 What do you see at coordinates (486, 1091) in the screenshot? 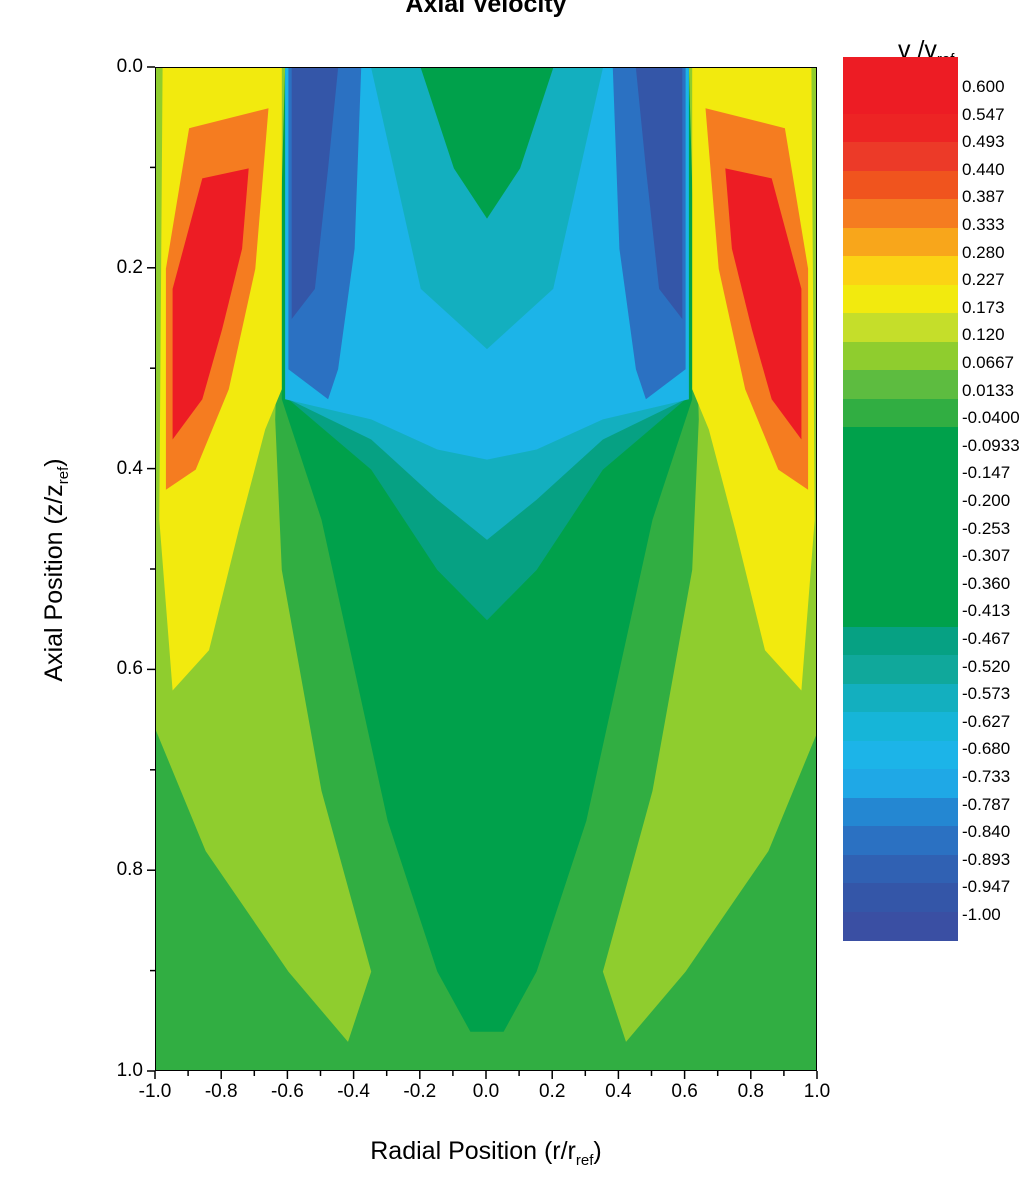
I see `x-tick-label: 0.0` at bounding box center [486, 1091].